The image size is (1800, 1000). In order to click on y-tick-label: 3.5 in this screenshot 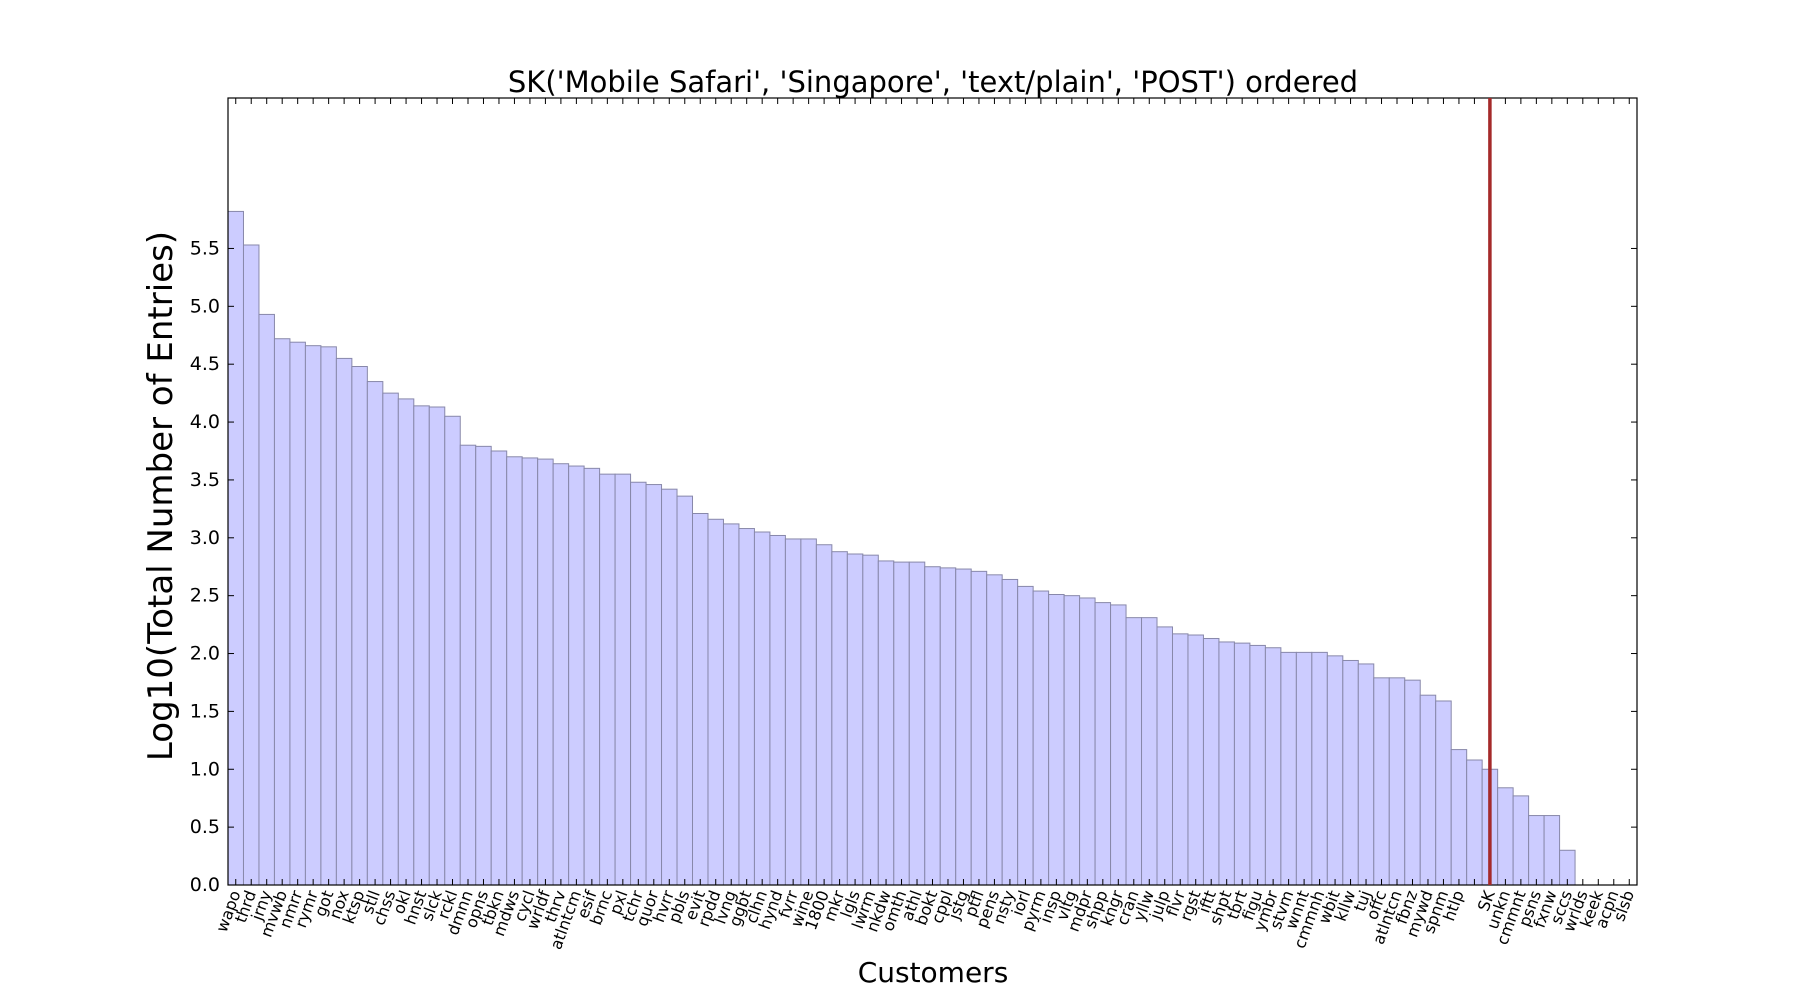, I will do `click(205, 480)`.